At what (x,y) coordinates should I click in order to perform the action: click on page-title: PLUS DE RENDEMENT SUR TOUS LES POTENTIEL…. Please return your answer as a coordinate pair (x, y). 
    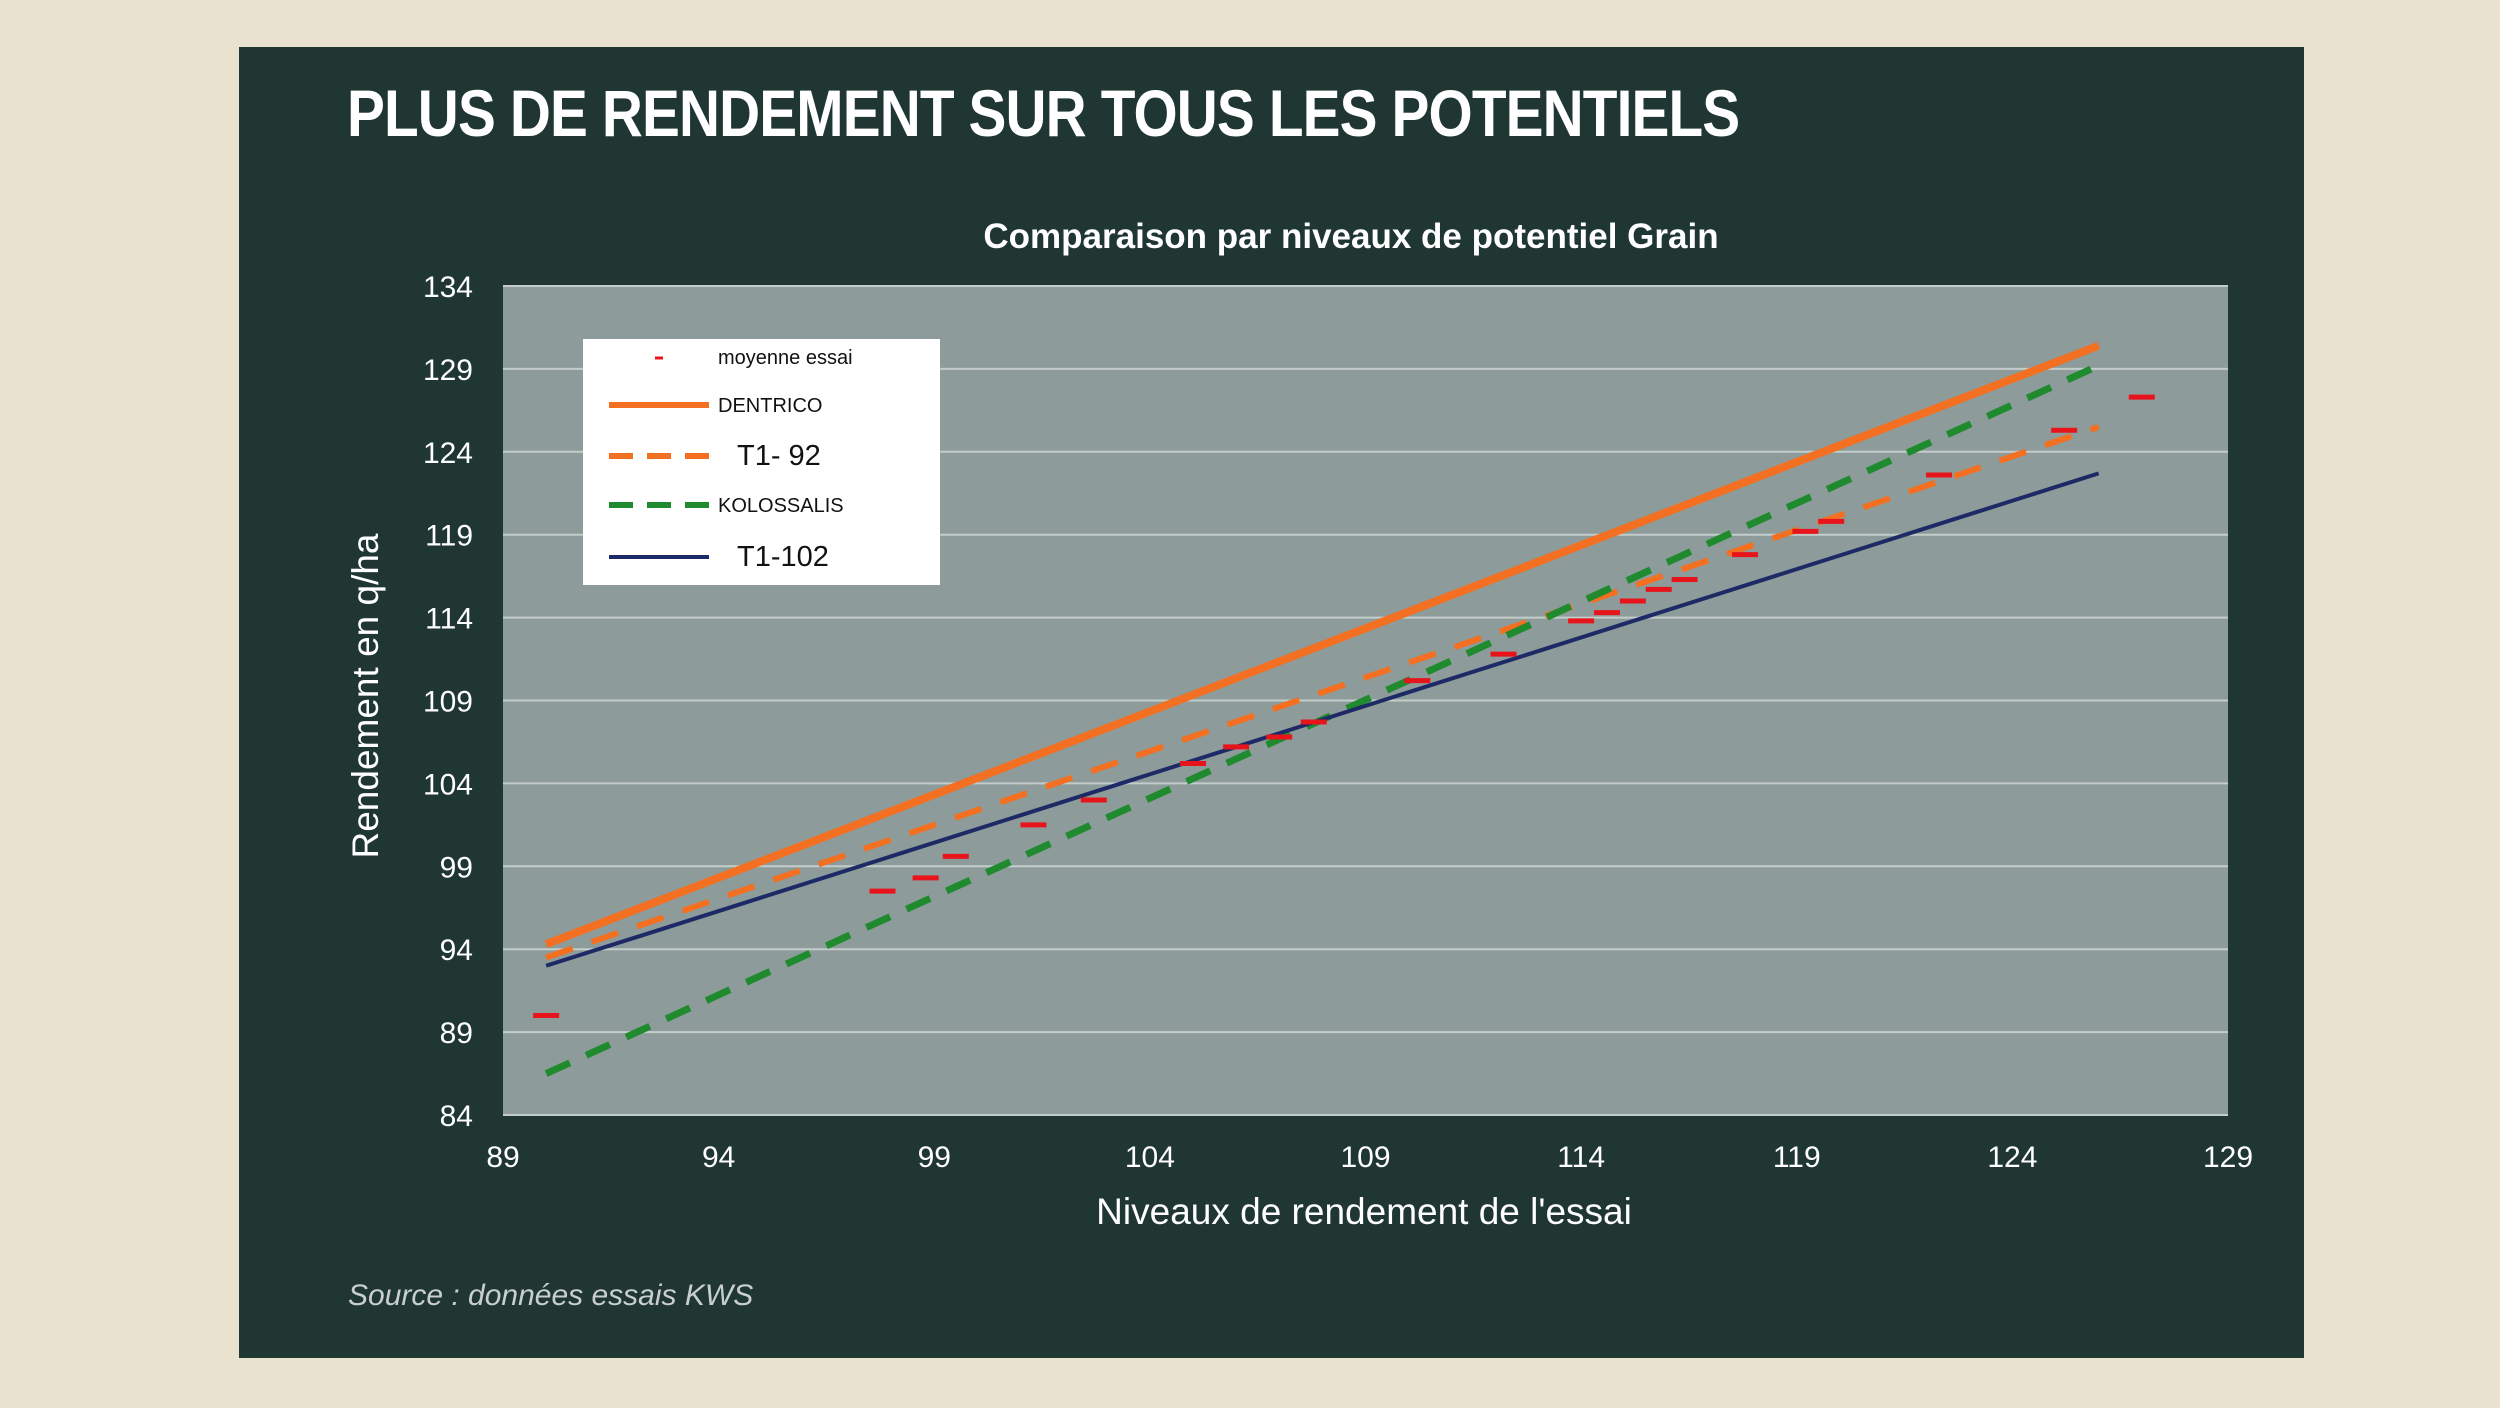
    Looking at the image, I should click on (1043, 113).